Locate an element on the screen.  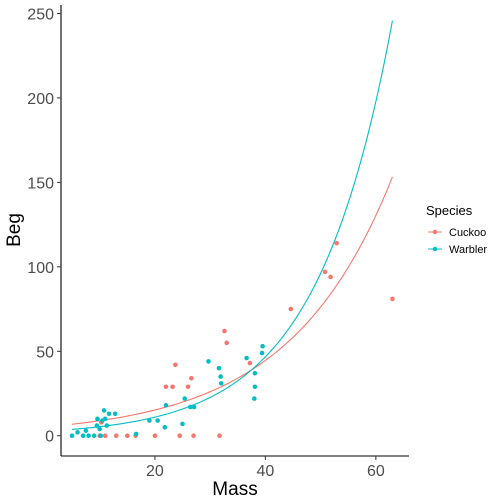
x-tick-label: 60 is located at coordinates (376, 471).